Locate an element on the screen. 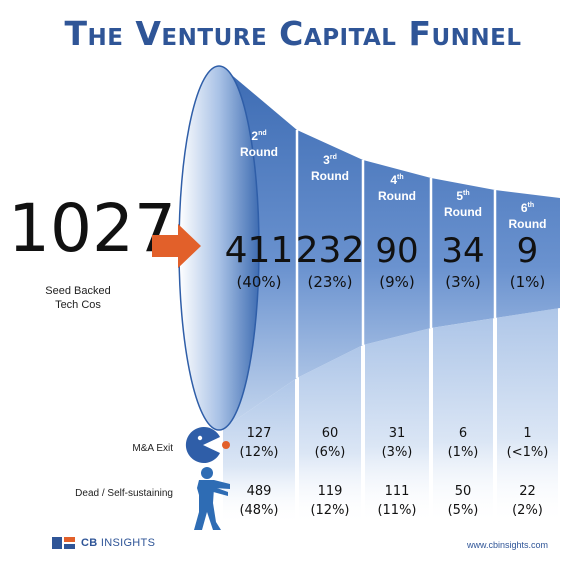 This screenshot has height=568, width=586. exit-count: 6 is located at coordinates (463, 433).